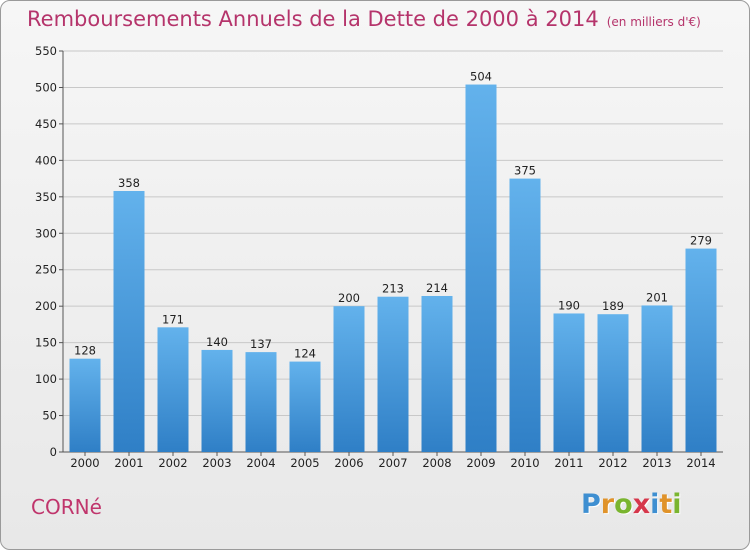  I want to click on logo-letter: r, so click(607, 504).